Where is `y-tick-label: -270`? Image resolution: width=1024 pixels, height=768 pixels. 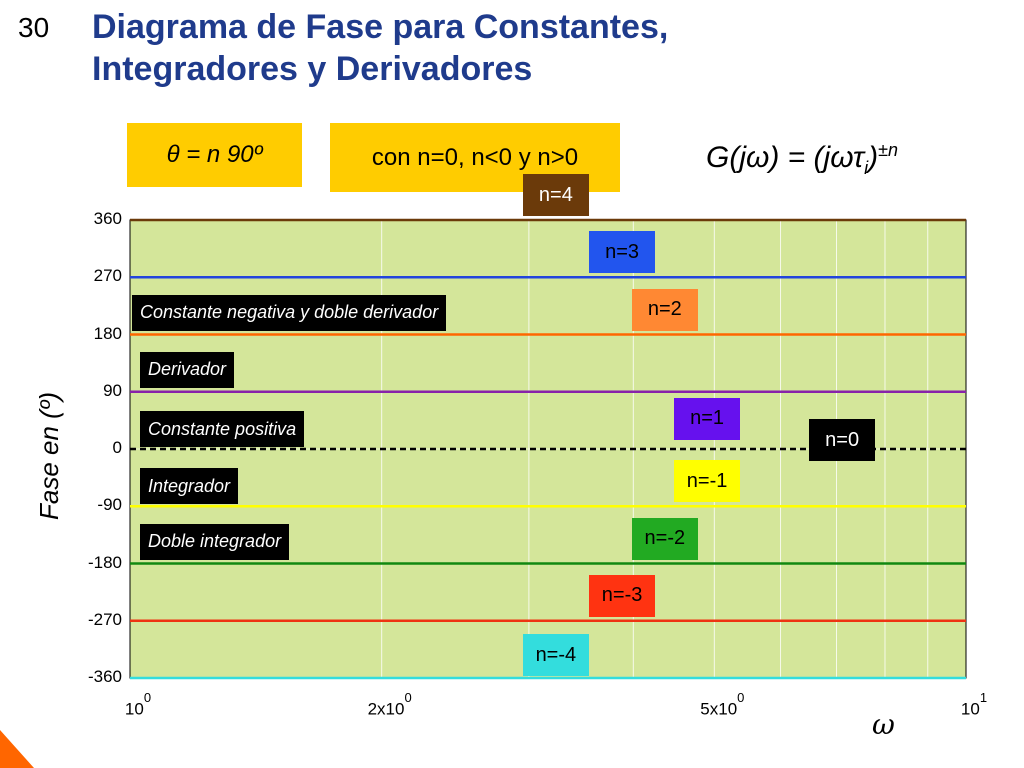
y-tick-label: -270 is located at coordinates (104, 619).